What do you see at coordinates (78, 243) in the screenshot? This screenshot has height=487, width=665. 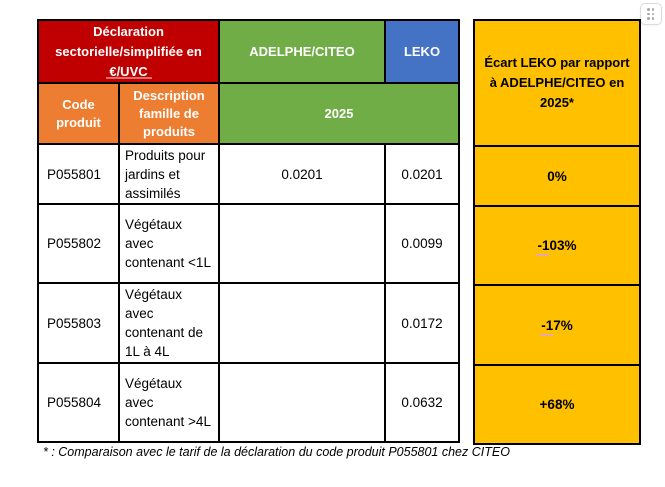 I see `code-cell: P055802` at bounding box center [78, 243].